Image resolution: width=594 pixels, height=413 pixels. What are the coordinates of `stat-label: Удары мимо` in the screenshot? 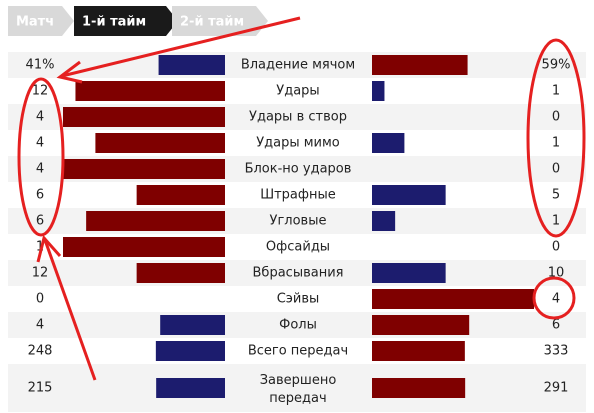 It's located at (298, 143).